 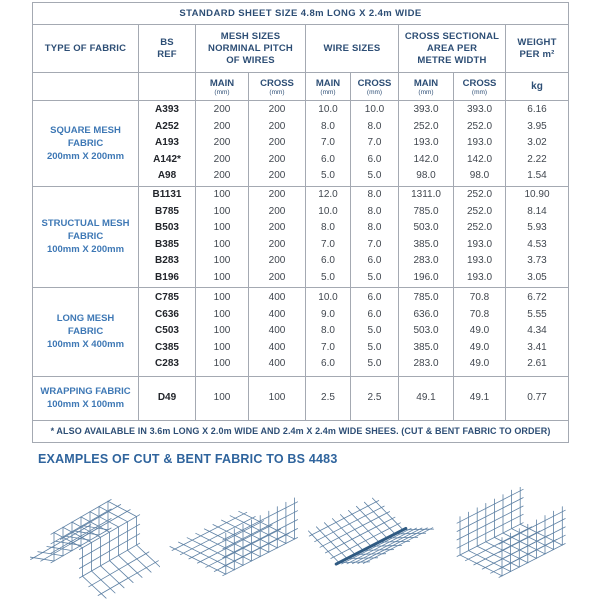 What do you see at coordinates (222, 143) in the screenshot?
I see `mesh-main-cell: 200 200 200 200 200` at bounding box center [222, 143].